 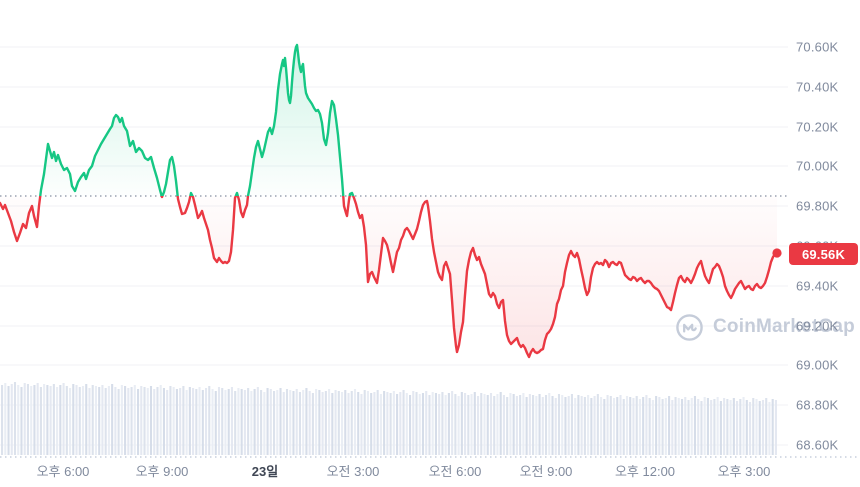 I want to click on volume-bars, so click(x=389, y=418).